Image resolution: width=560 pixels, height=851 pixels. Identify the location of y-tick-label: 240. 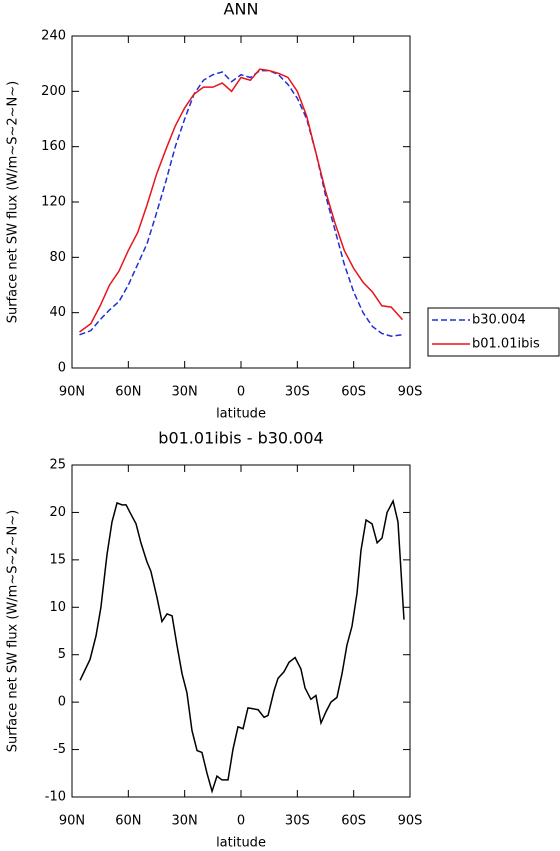
(53, 36).